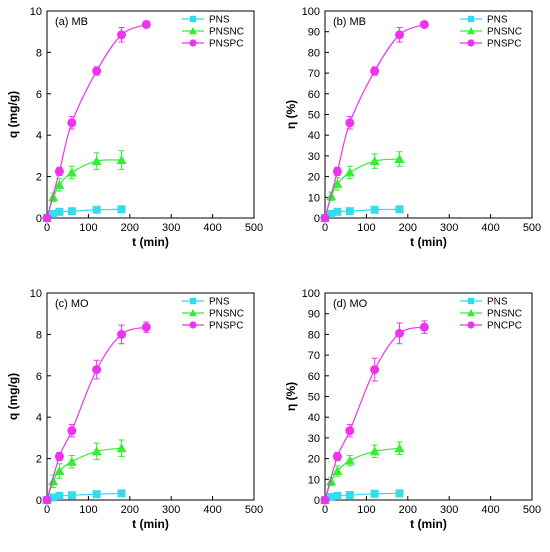 This screenshot has width=550, height=552. What do you see at coordinates (39, 377) in the screenshot?
I see `y-tick-label: 6` at bounding box center [39, 377].